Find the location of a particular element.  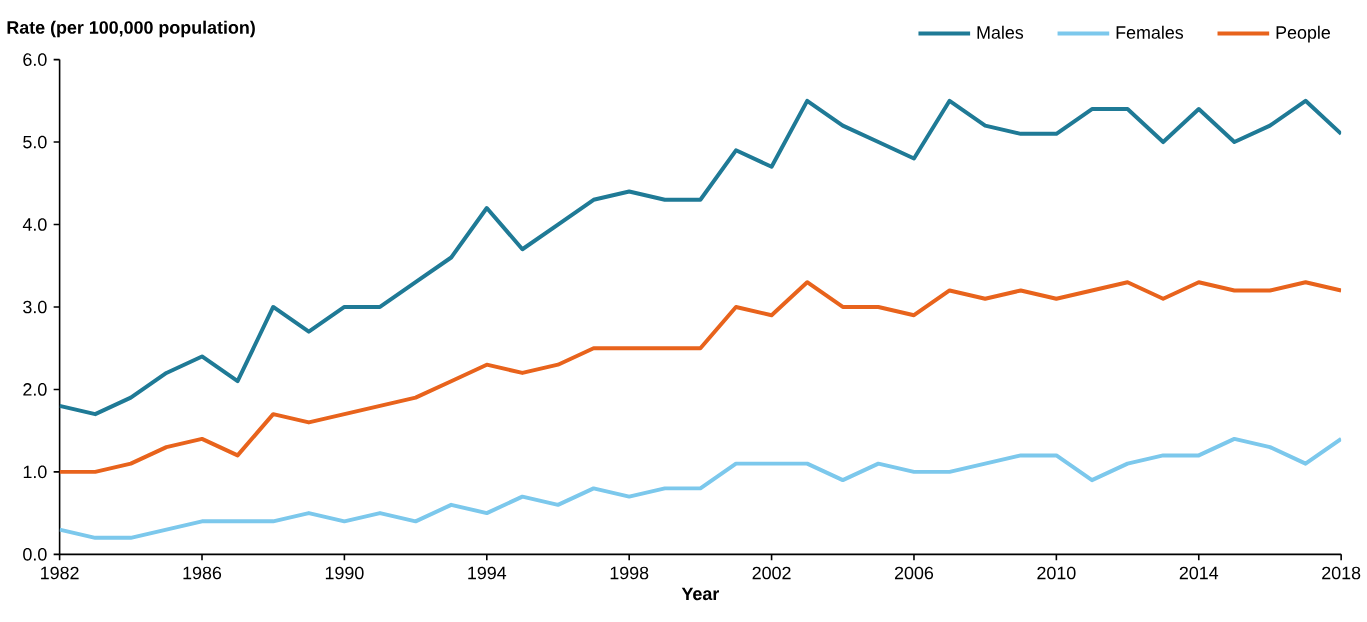

x-axis-title: Year is located at coordinates (700, 594).